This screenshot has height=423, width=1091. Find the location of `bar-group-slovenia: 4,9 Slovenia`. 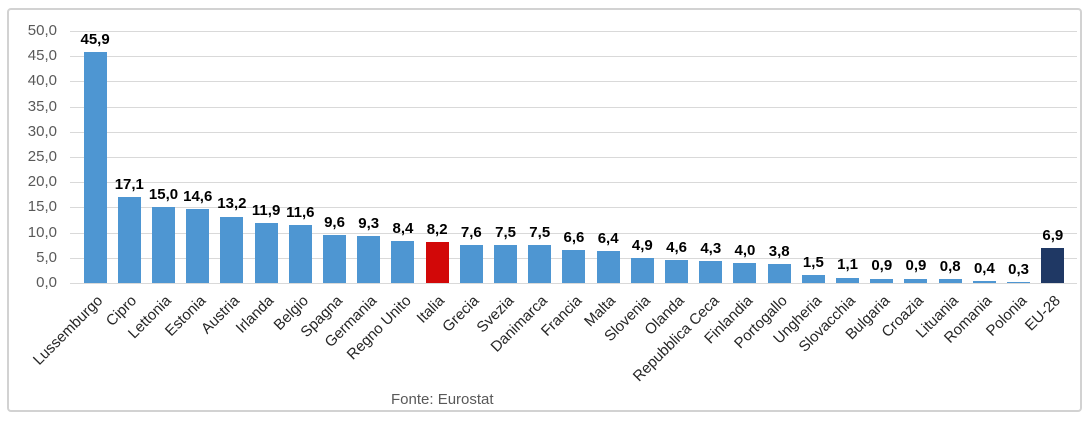

bar-group-slovenia: 4,9 Slovenia is located at coordinates (630, 188).